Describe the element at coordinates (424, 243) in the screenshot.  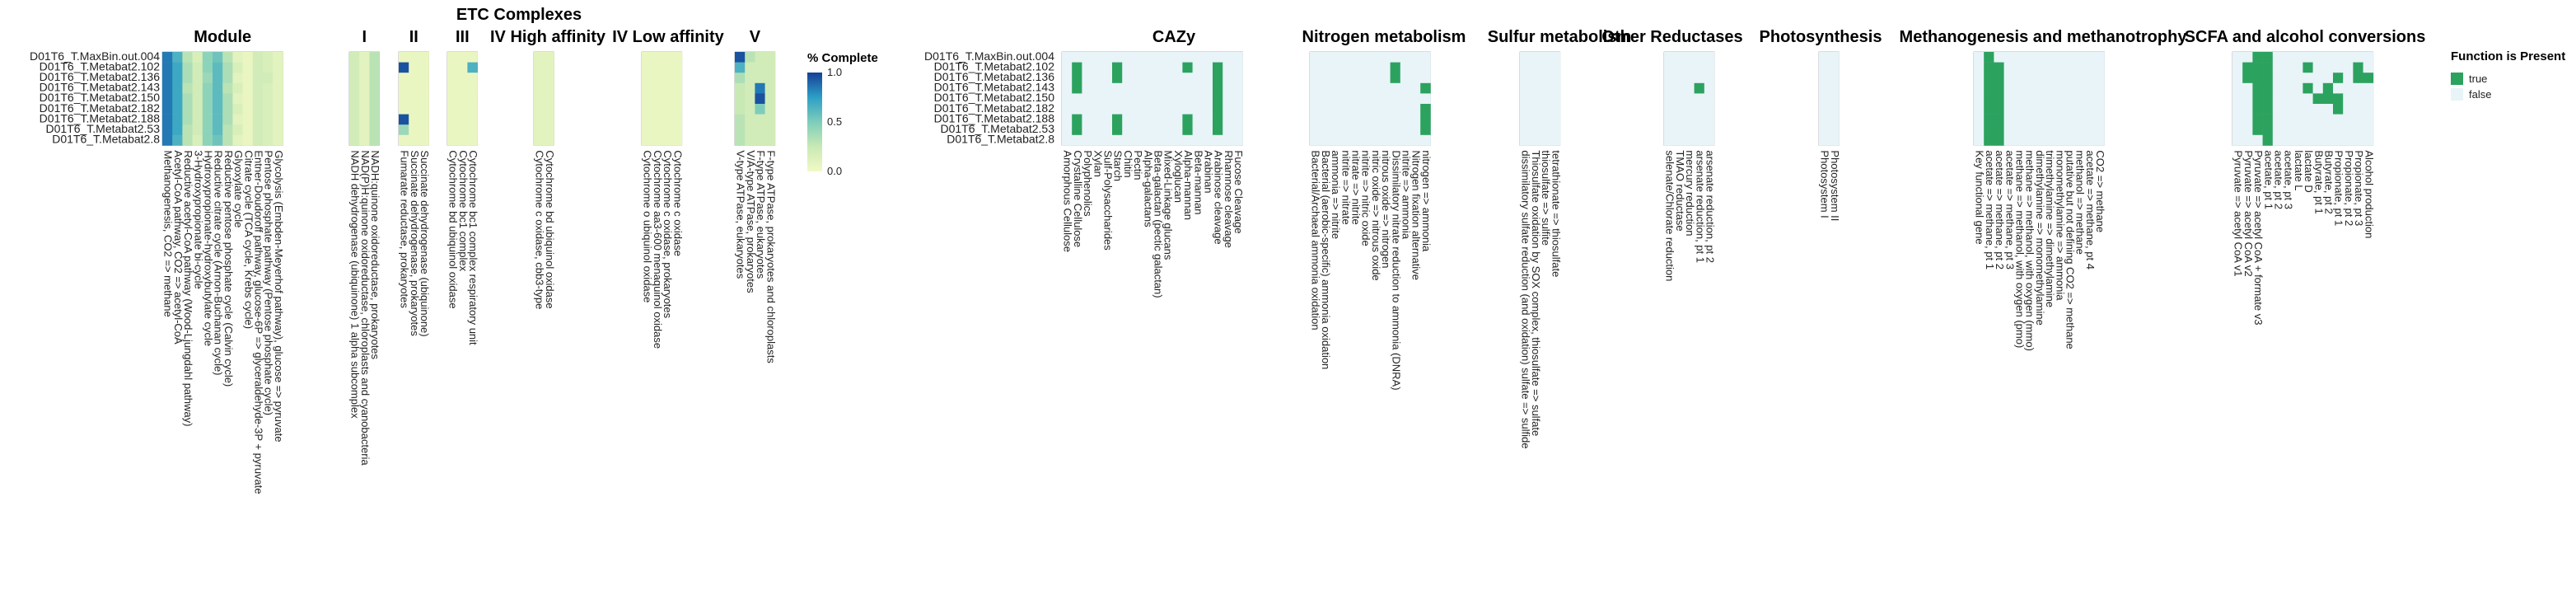
I see `column-label: Succinate dehydrogenase (ubiquinone)` at that location.